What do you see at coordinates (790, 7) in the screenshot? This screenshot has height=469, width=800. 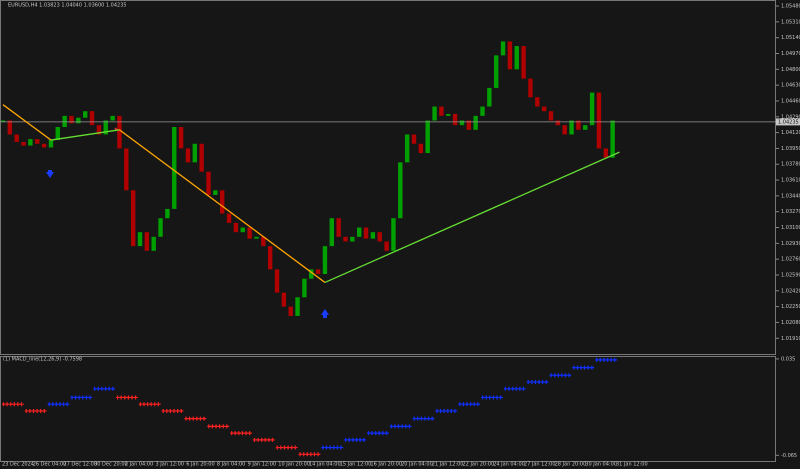 I see `y-tick-label: 1.05480` at bounding box center [790, 7].